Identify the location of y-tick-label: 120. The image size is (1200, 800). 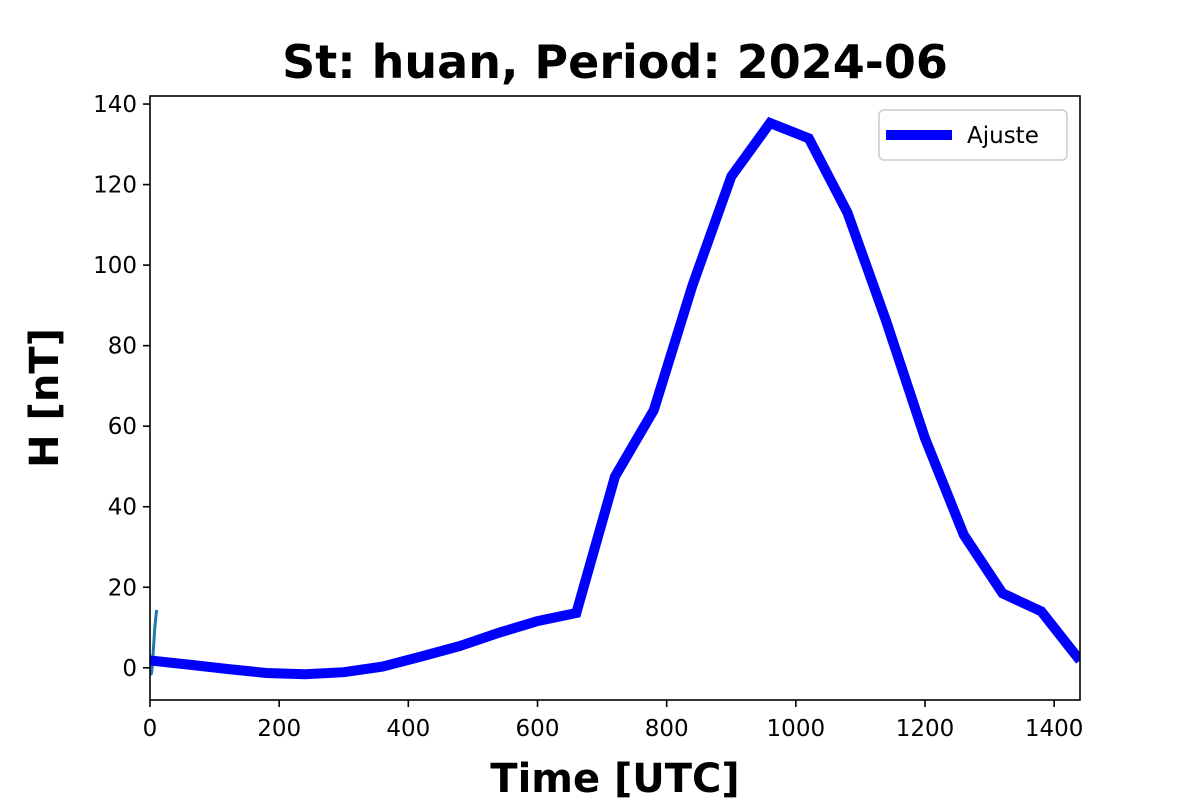
(115, 186).